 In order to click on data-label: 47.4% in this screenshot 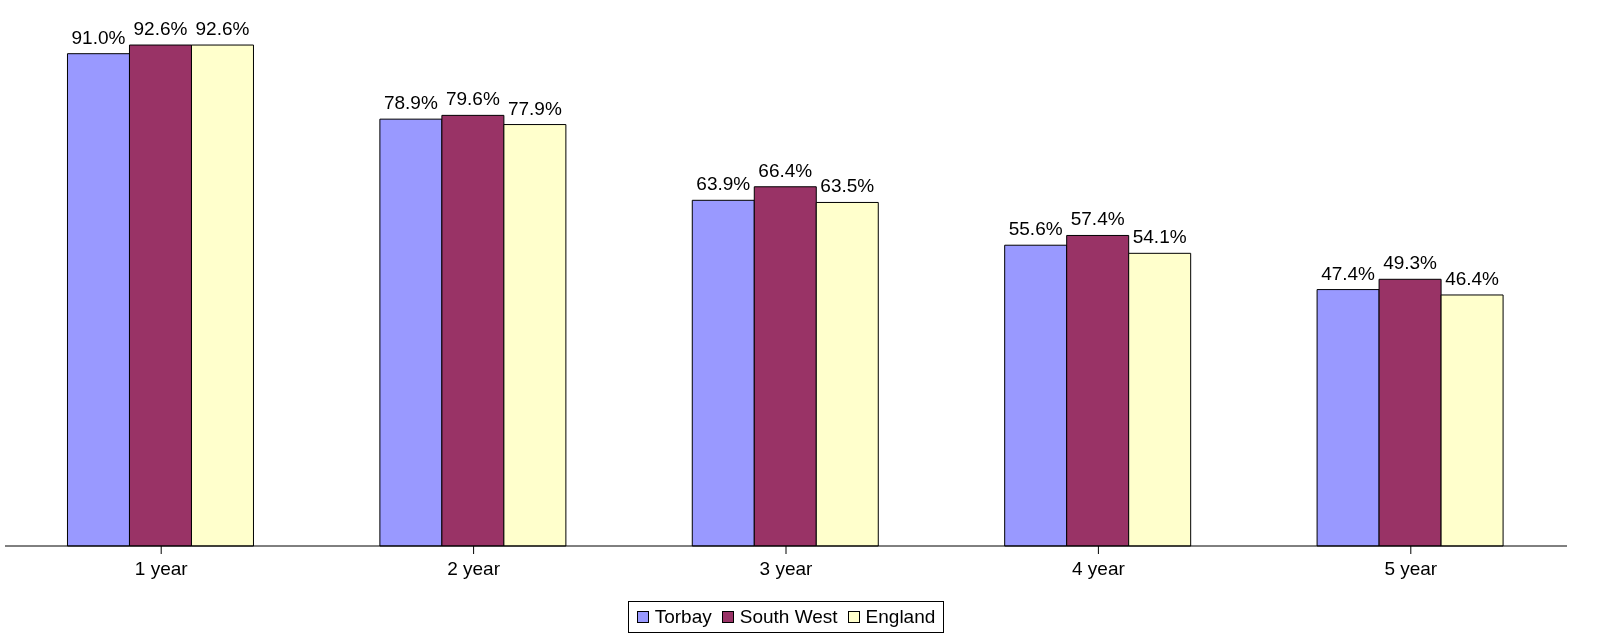, I will do `click(1348, 273)`.